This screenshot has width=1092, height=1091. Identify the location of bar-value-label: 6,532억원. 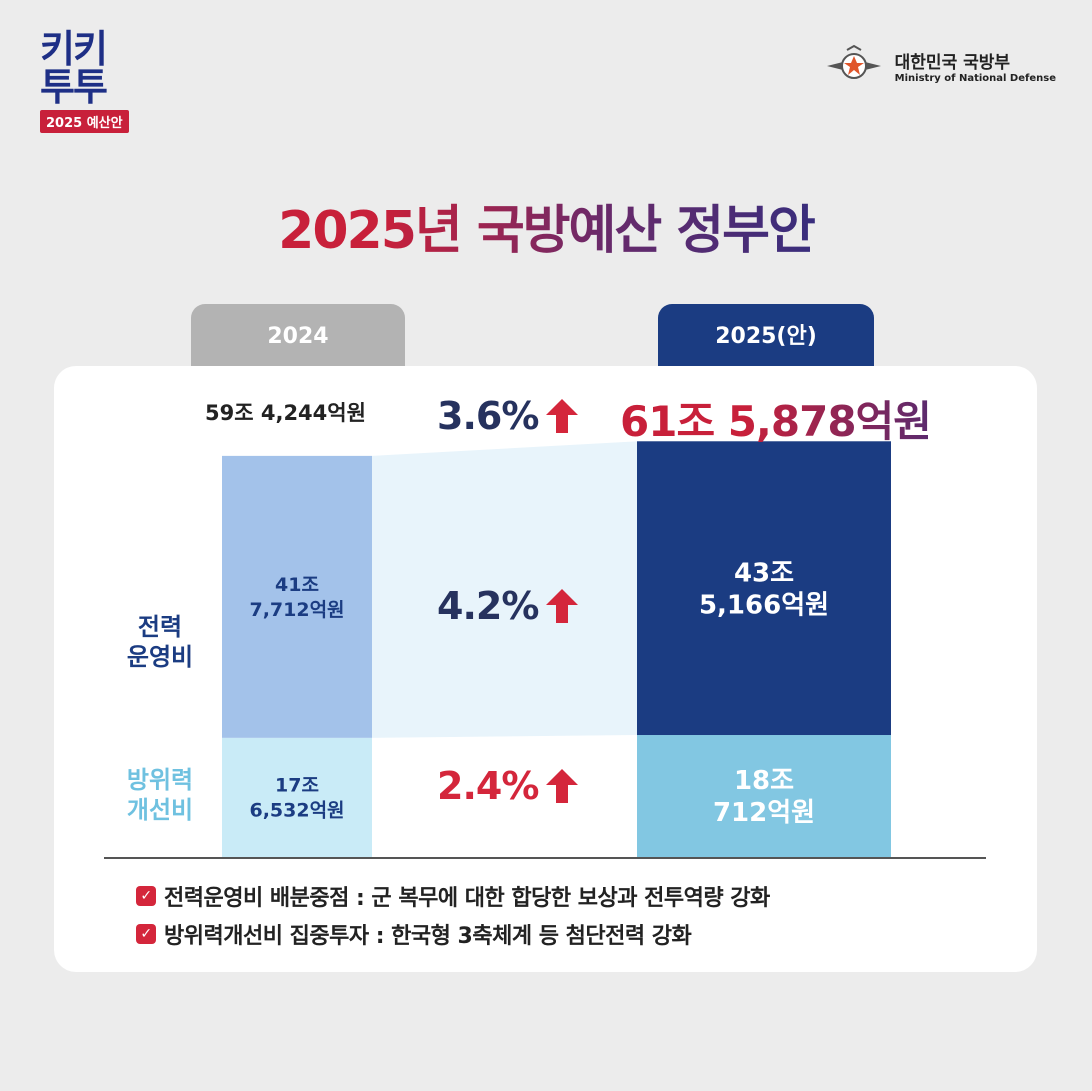
(296, 811).